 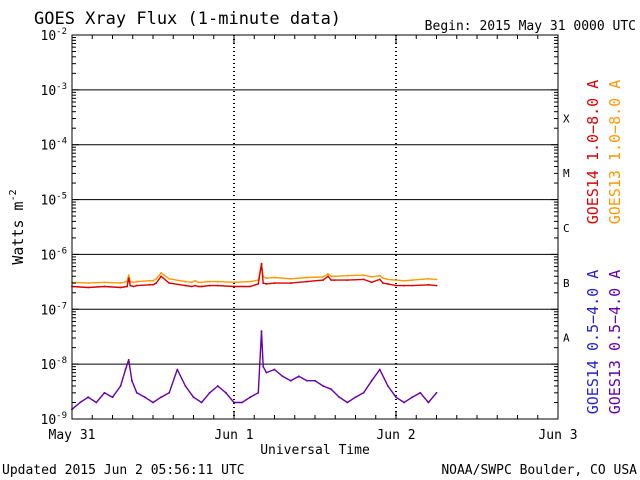 I want to click on series-line, so click(x=254, y=370).